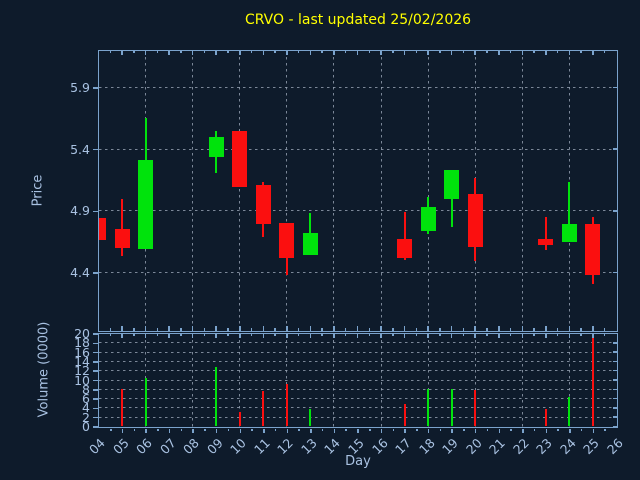 The height and width of the screenshot is (480, 640). What do you see at coordinates (569, 212) in the screenshot?
I see `candle-wick` at bounding box center [569, 212].